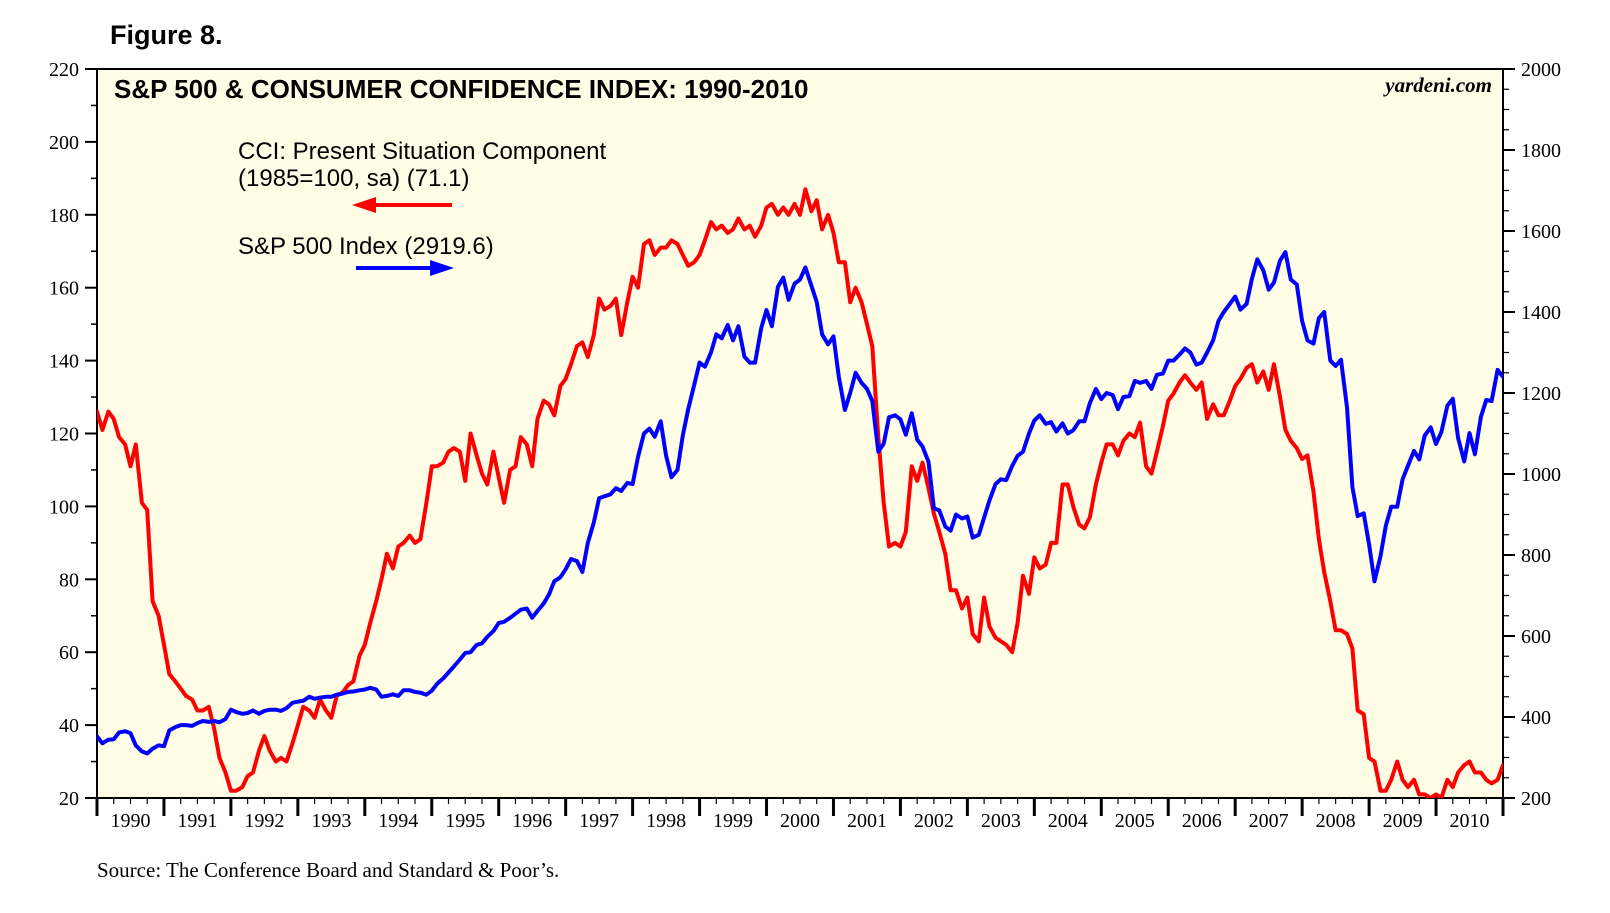 This screenshot has height=913, width=1610. What do you see at coordinates (1336, 821) in the screenshot?
I see `x-tick-label: 2008` at bounding box center [1336, 821].